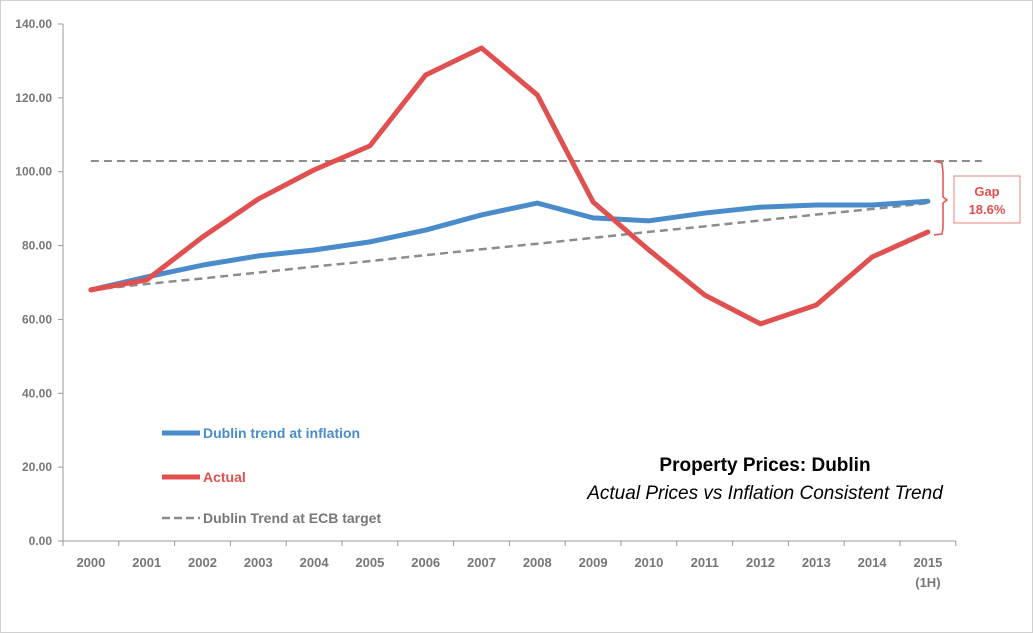  What do you see at coordinates (37, 319) in the screenshot?
I see `y-tick-label: 60.00` at bounding box center [37, 319].